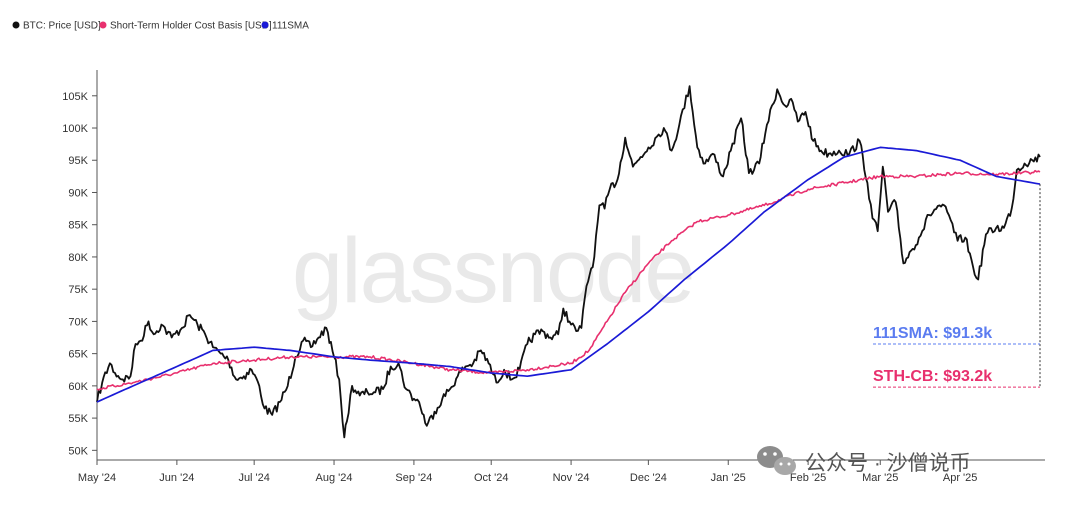 This screenshot has width=1080, height=505. What do you see at coordinates (78, 419) in the screenshot?
I see `y-tick-label: 55K` at bounding box center [78, 419].